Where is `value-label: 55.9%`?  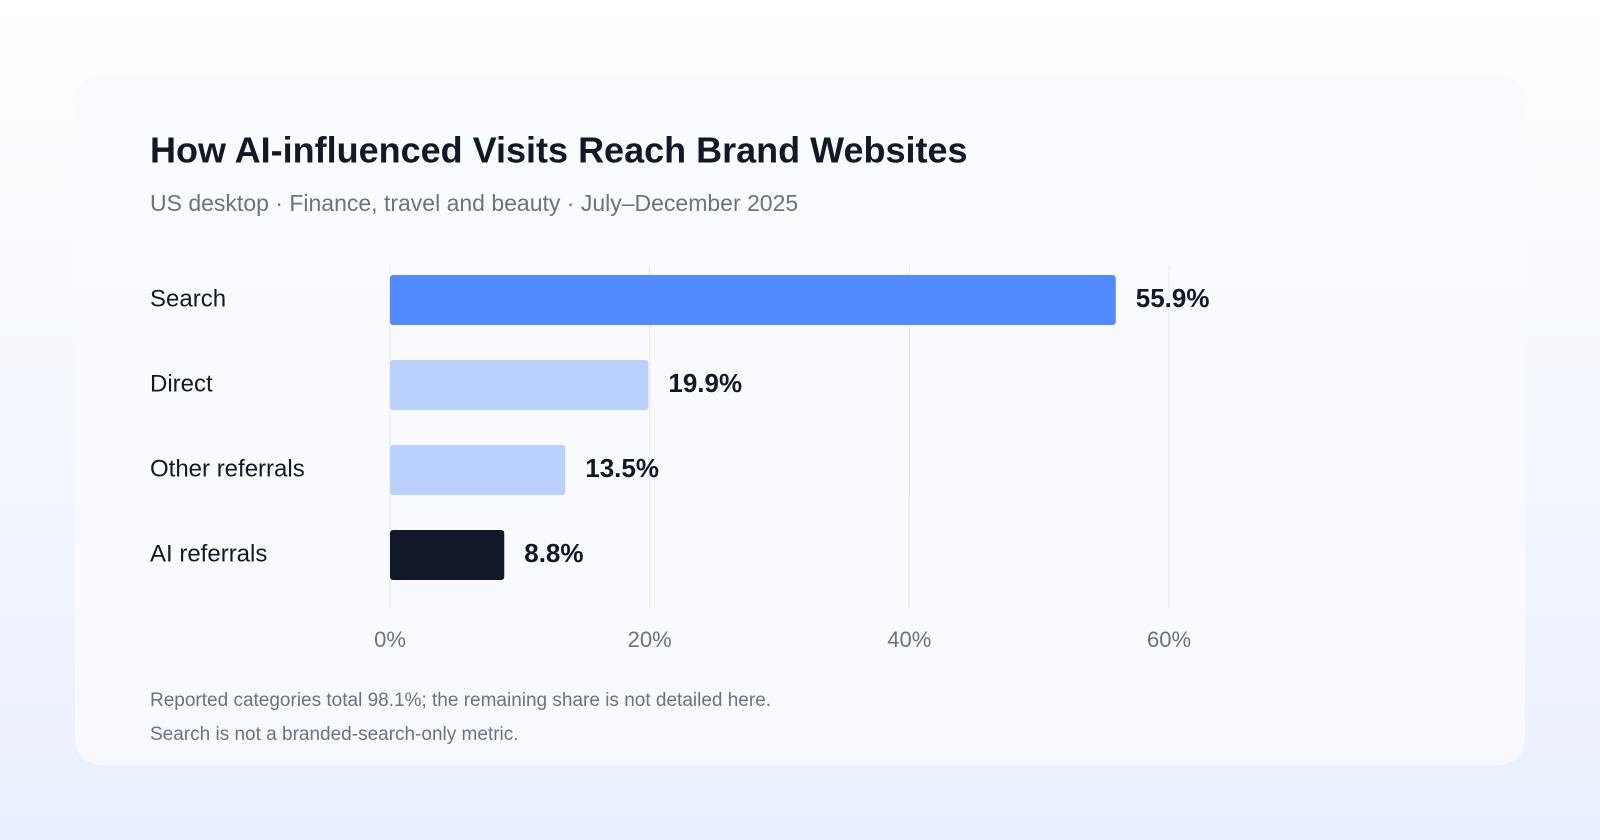 value-label: 55.9% is located at coordinates (1173, 298).